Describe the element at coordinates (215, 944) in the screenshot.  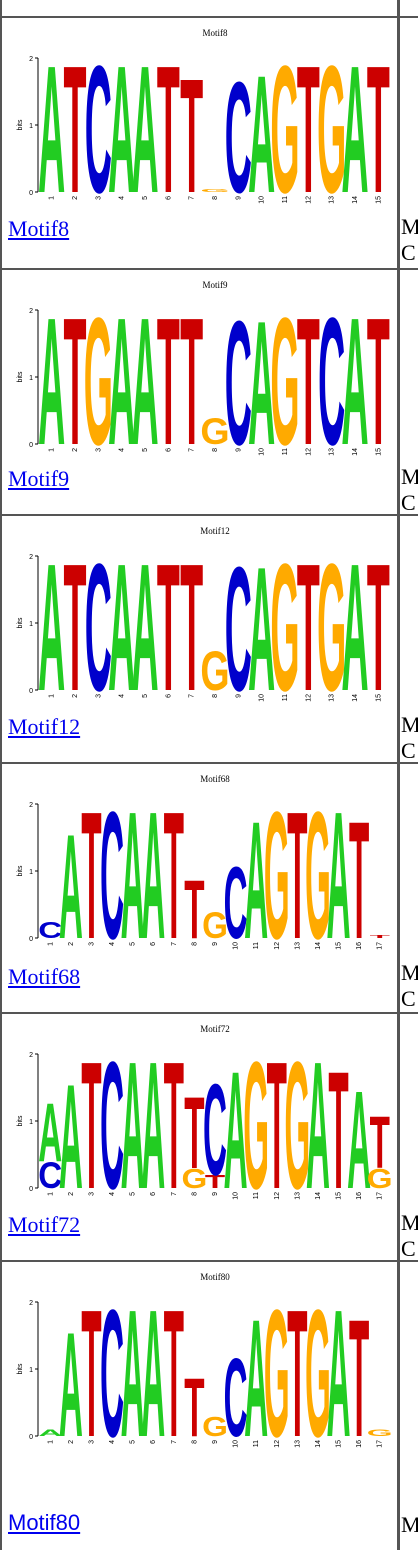
I see `position-label: 9` at that location.